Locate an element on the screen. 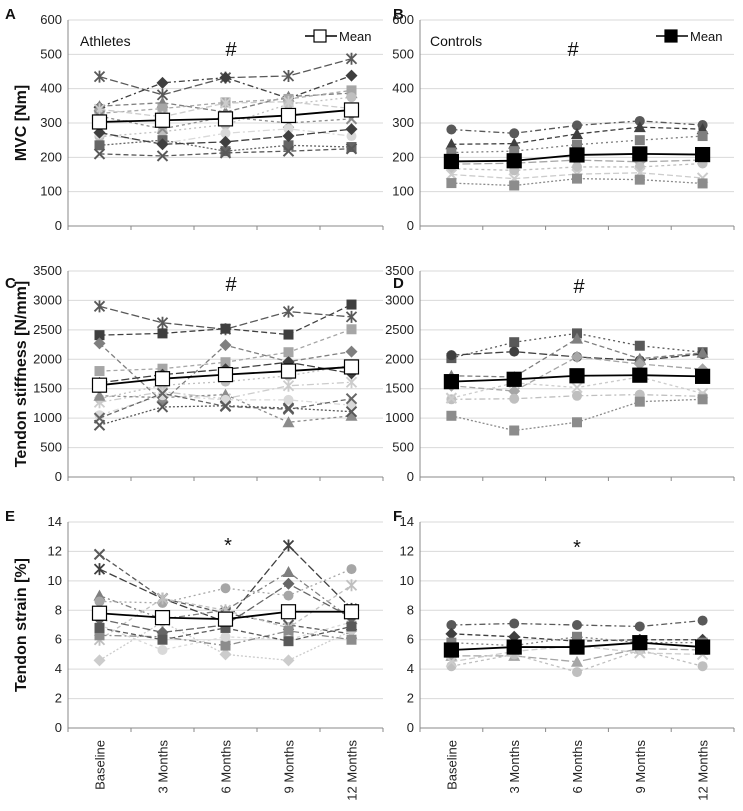 The image size is (743, 811). y-tick-label: 1000 is located at coordinates (47, 417).